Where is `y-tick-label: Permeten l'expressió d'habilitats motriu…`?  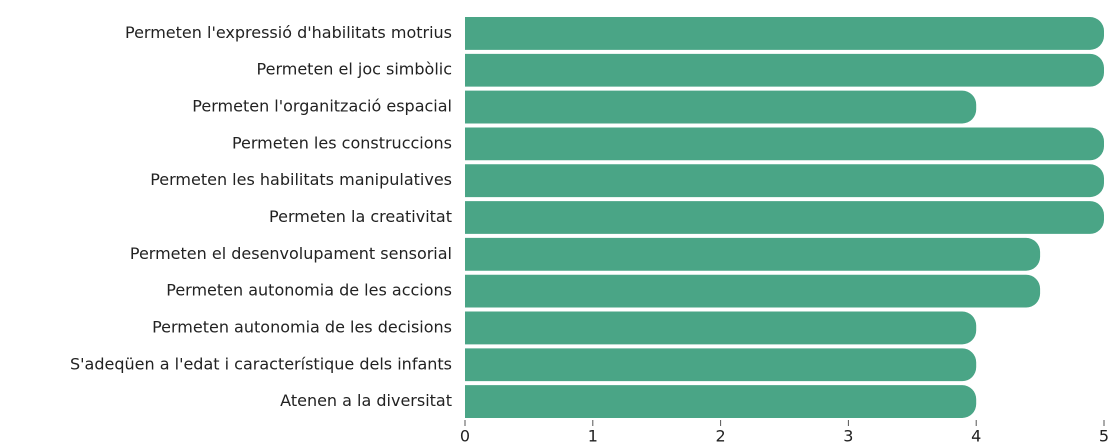 y-tick-label: Permeten l'expressió d'habilitats motriu… is located at coordinates (288, 32).